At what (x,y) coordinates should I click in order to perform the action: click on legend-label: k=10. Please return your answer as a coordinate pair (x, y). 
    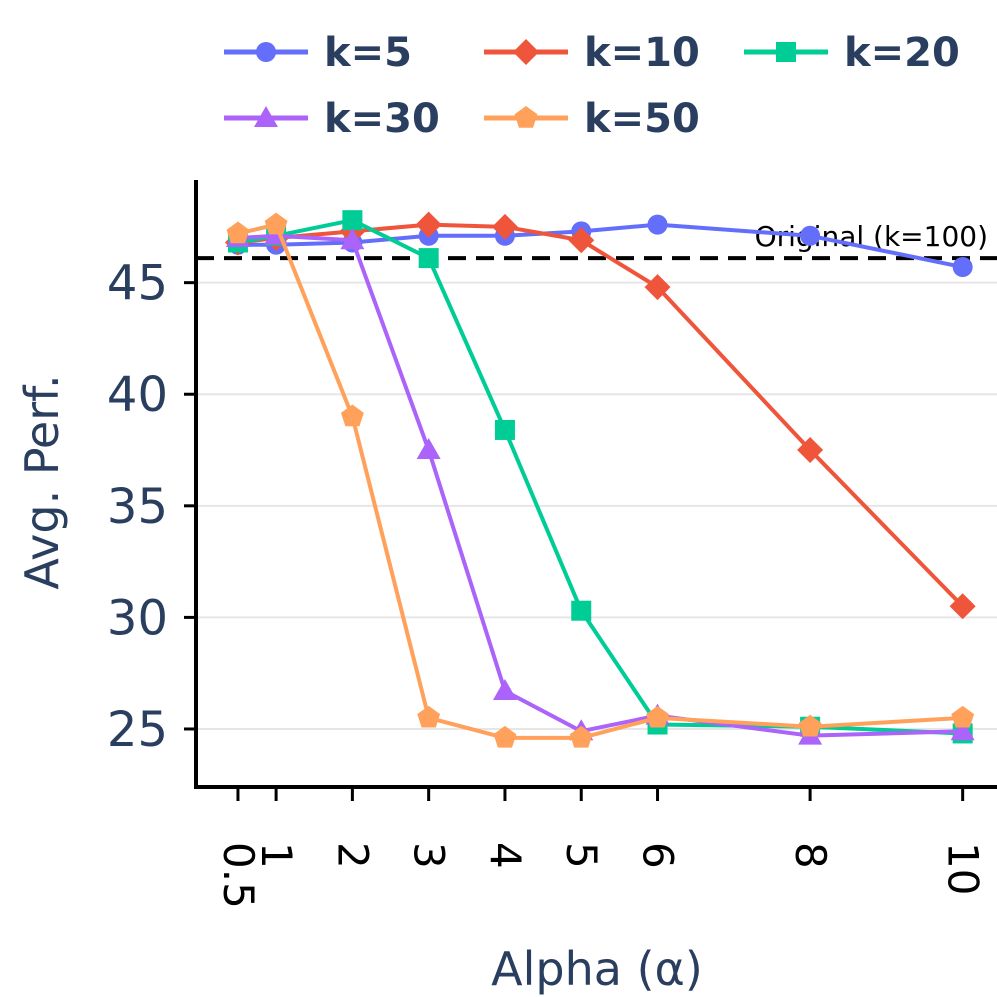
    Looking at the image, I should click on (642, 53).